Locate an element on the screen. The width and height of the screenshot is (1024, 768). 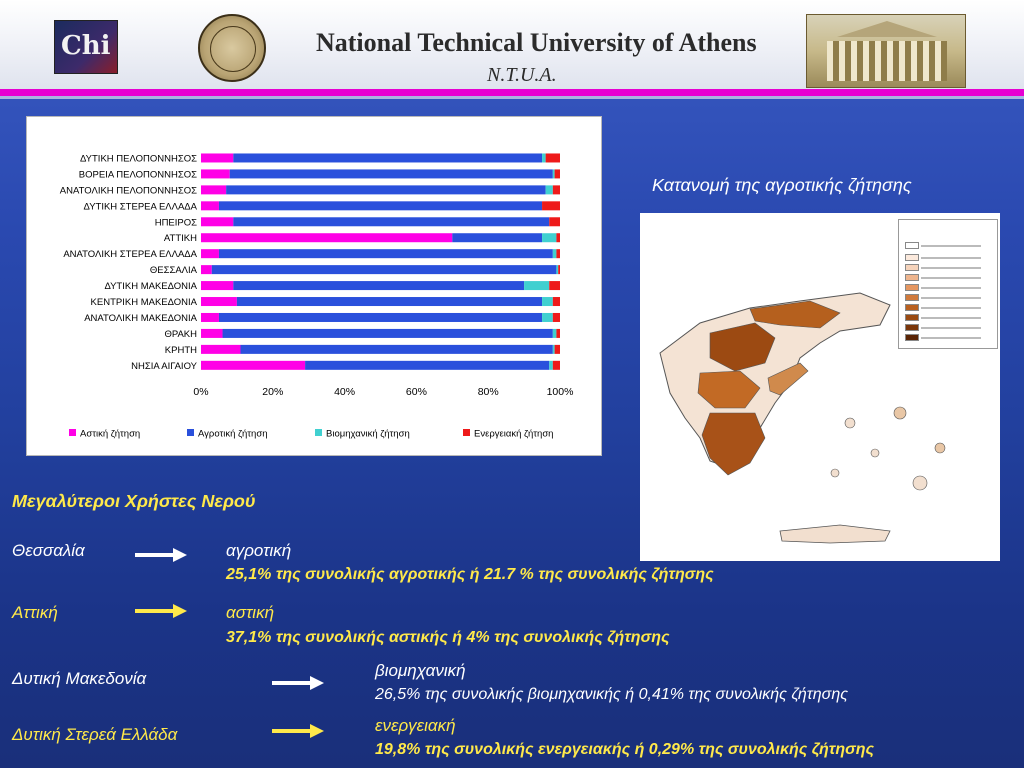
category-label: ΑΝΑΤΟΛΙΚΗ ΠΕΛΟΠΟΝΝΗΣΟΣ is located at coordinates (128, 190).